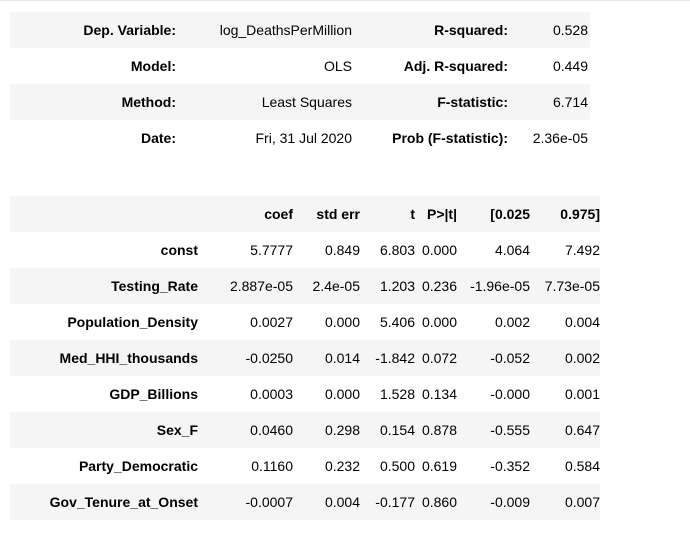 This screenshot has height=536, width=690. What do you see at coordinates (177, 430) in the screenshot?
I see `variable-name: Sex_F` at bounding box center [177, 430].